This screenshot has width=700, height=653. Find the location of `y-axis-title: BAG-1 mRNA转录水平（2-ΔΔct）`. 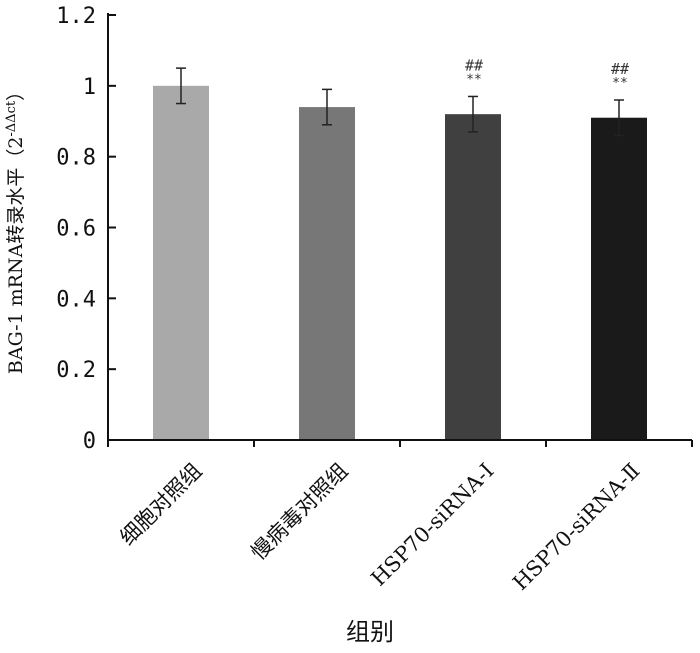

y-axis-title: BAG-1 mRNA转录水平（2-ΔΔct） is located at coordinates (15, 228).